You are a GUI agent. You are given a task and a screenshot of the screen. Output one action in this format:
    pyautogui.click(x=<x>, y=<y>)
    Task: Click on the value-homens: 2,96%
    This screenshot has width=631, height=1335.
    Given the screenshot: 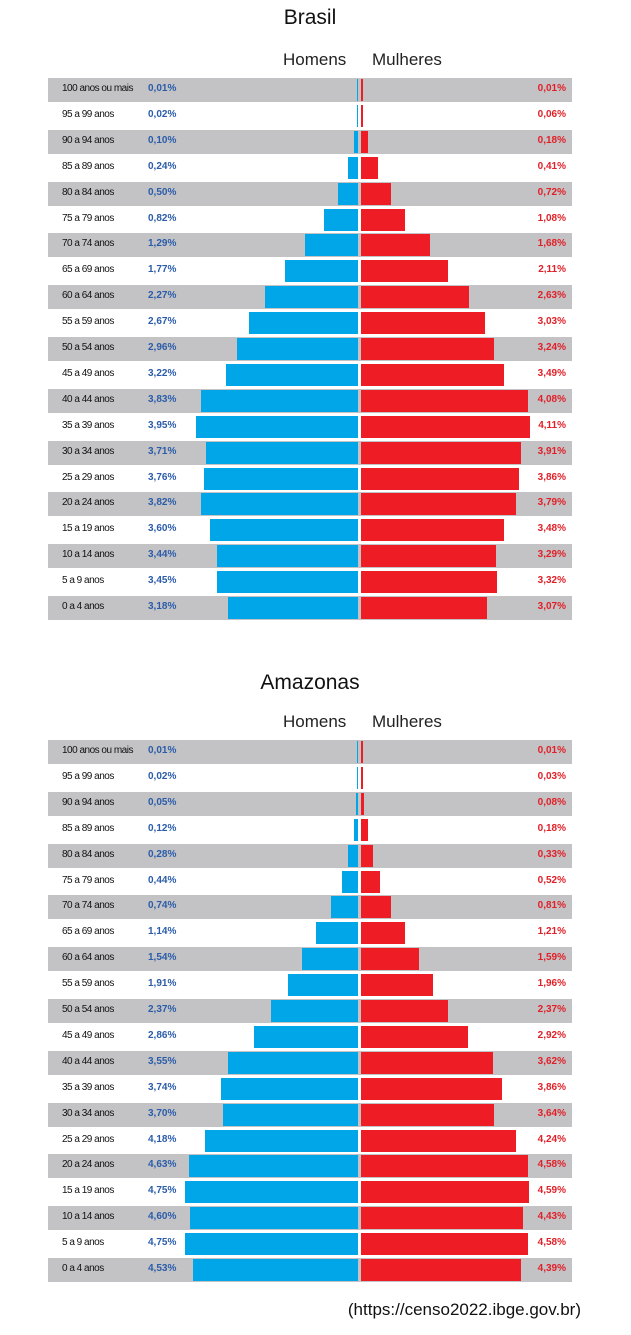 What is the action you would take?
    pyautogui.click(x=162, y=347)
    